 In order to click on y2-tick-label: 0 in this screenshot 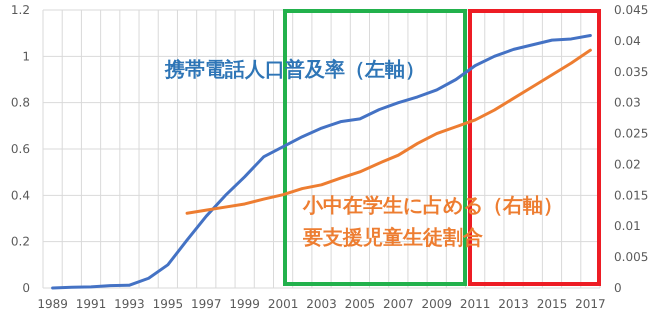, I will do `click(618, 288)`.